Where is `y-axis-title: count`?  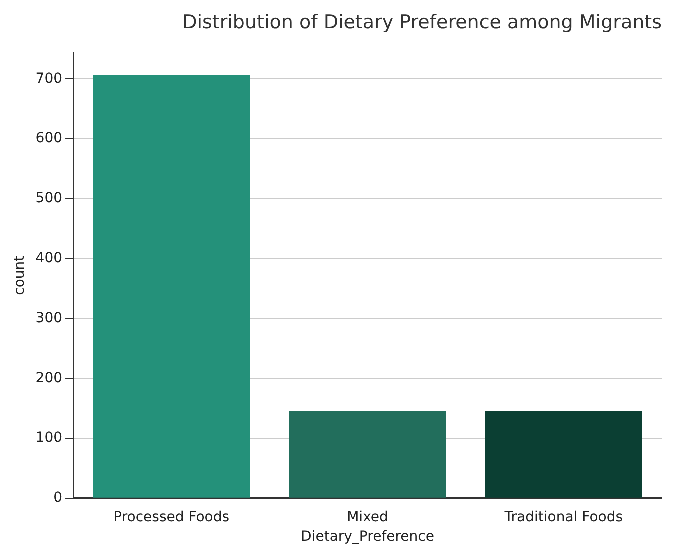 y-axis-title: count is located at coordinates (20, 275).